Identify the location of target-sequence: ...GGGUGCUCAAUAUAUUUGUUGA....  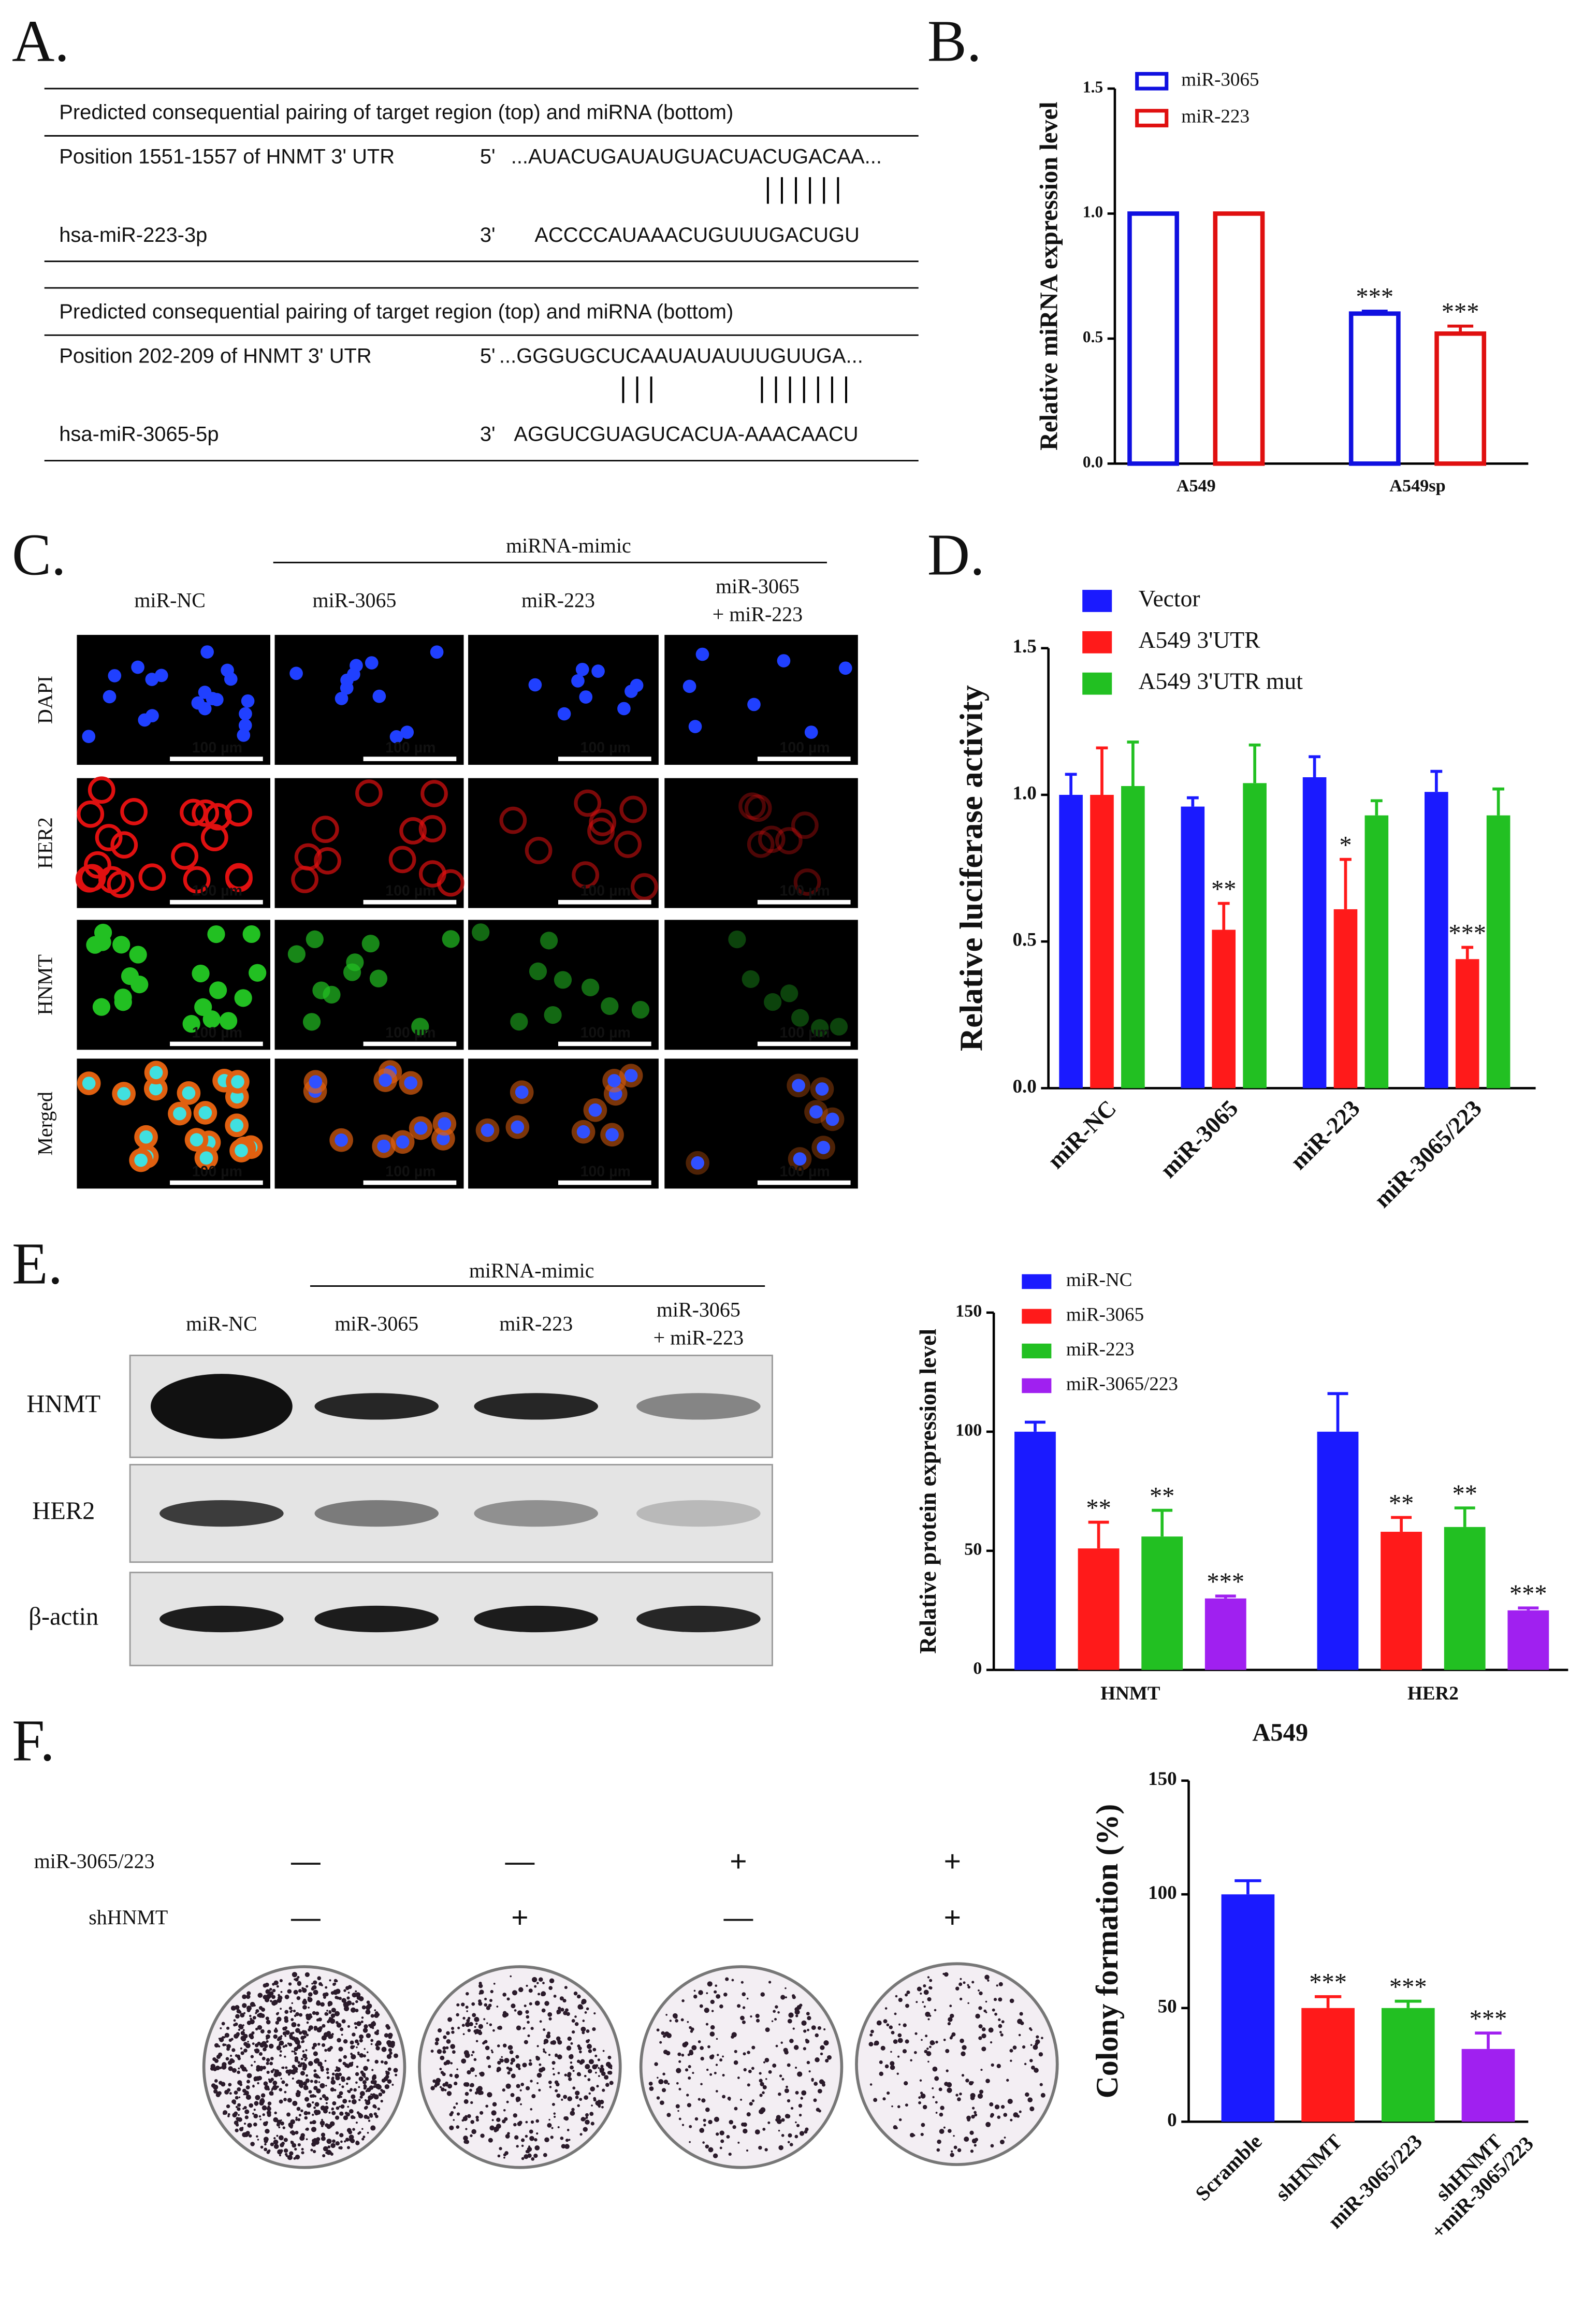
(681, 356).